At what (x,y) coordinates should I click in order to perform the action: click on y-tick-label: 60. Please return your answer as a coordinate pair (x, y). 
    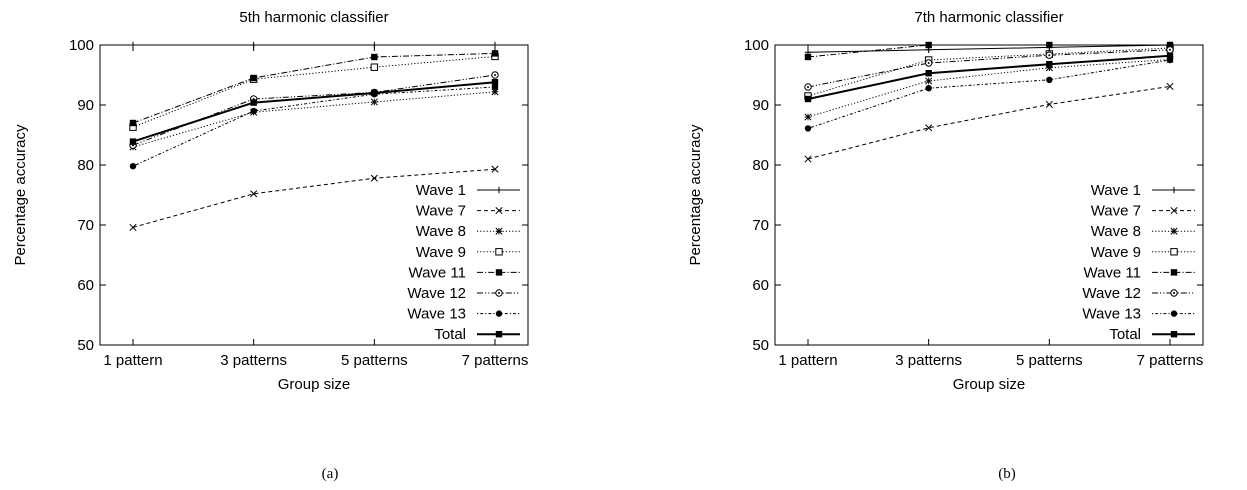
    Looking at the image, I should click on (85, 285).